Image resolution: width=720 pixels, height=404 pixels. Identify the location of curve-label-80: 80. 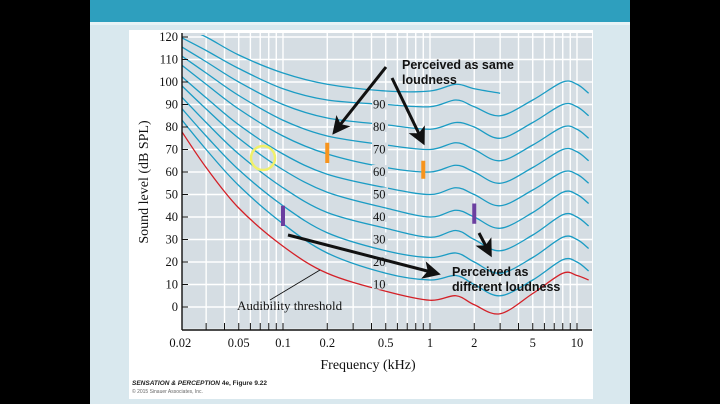
(379, 127).